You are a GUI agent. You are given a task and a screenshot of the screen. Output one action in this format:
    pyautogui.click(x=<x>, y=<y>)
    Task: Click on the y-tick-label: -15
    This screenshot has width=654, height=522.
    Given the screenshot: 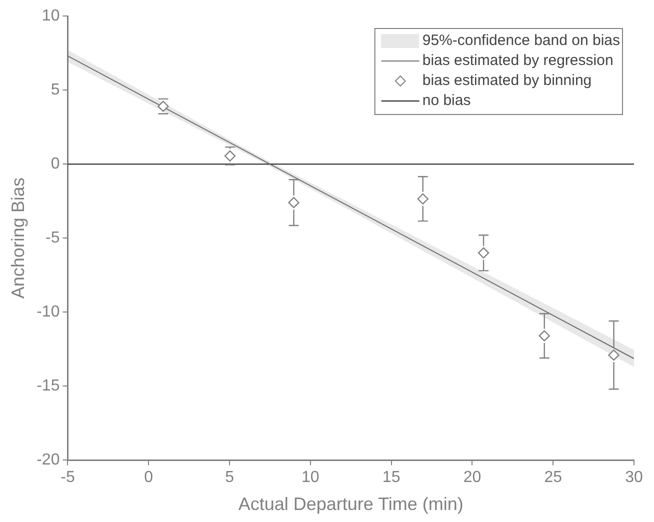 What is the action you would take?
    pyautogui.click(x=48, y=386)
    